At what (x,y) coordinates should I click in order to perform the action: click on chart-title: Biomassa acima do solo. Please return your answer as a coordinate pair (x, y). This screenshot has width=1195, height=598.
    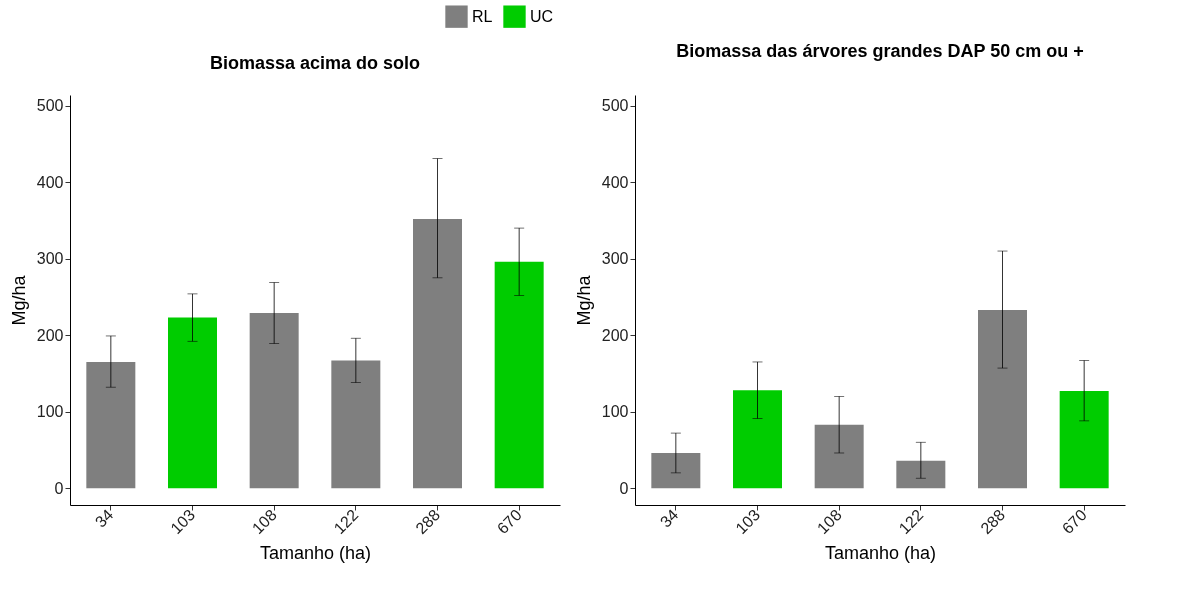
    Looking at the image, I should click on (315, 63).